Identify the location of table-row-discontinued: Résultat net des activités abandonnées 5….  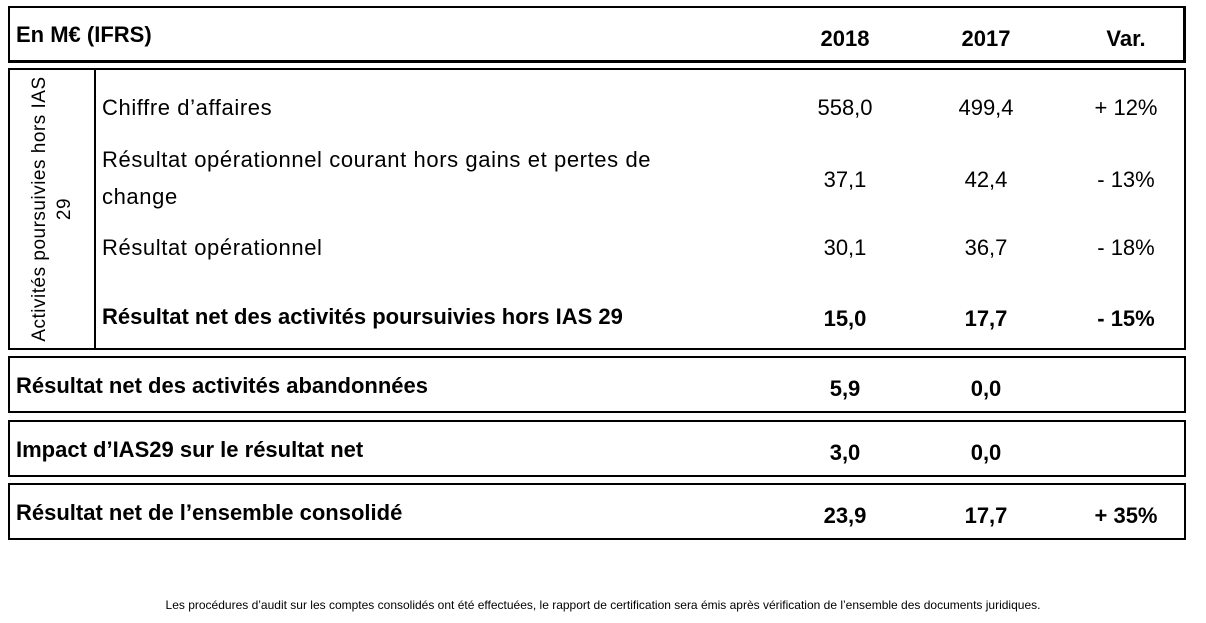
(597, 384).